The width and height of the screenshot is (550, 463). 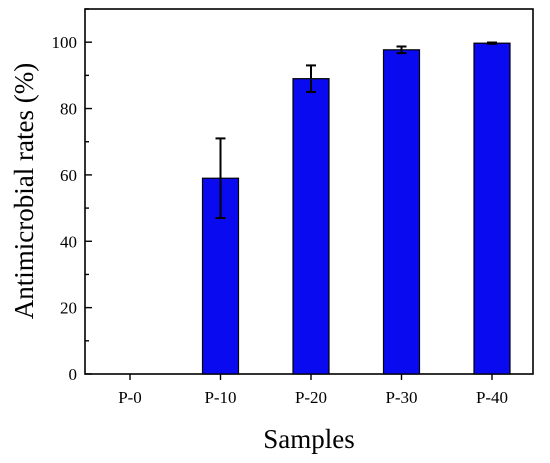 What do you see at coordinates (68, 175) in the screenshot?
I see `y-tick-label: 60` at bounding box center [68, 175].